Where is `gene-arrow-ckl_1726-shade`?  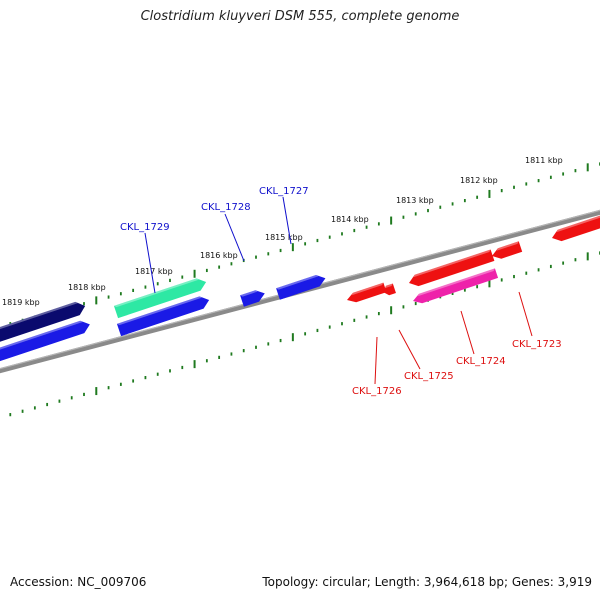 gene-arrow-ckl_1726-shade is located at coordinates (367, 289).